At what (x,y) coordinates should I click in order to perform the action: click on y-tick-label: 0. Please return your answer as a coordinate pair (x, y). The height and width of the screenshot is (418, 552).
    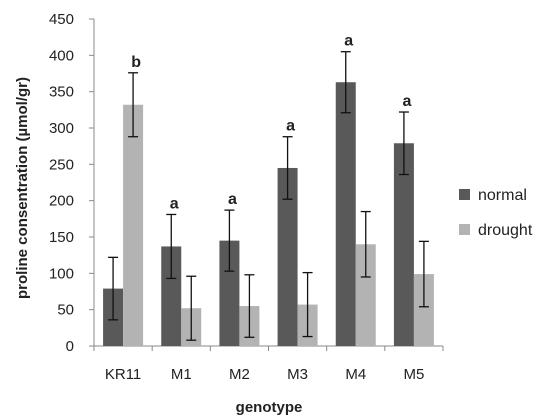
    Looking at the image, I should click on (70, 346).